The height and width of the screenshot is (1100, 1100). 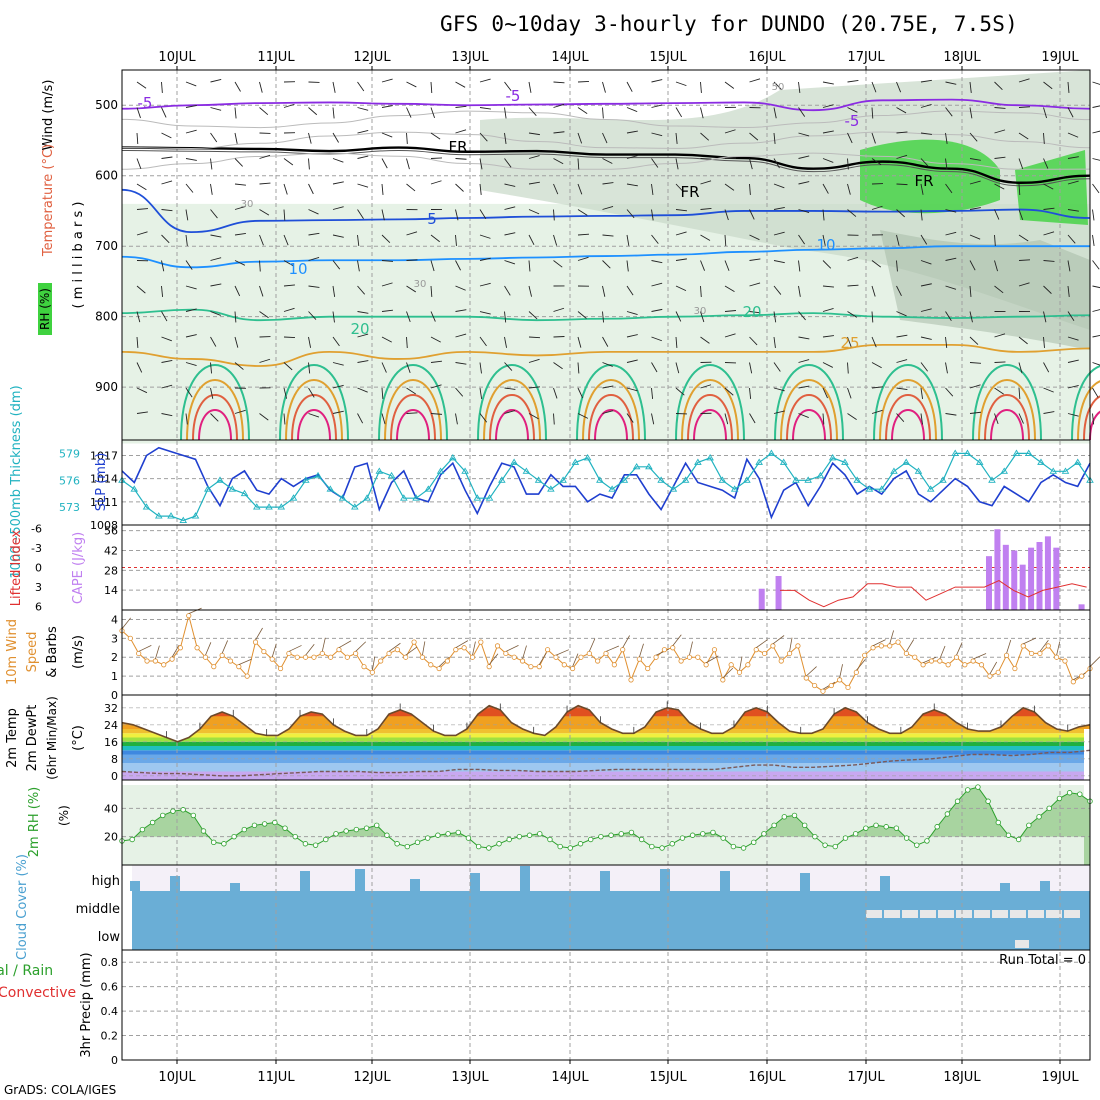 What do you see at coordinates (38, 607) in the screenshot?
I see `li-tick-label: 6` at bounding box center [38, 607].